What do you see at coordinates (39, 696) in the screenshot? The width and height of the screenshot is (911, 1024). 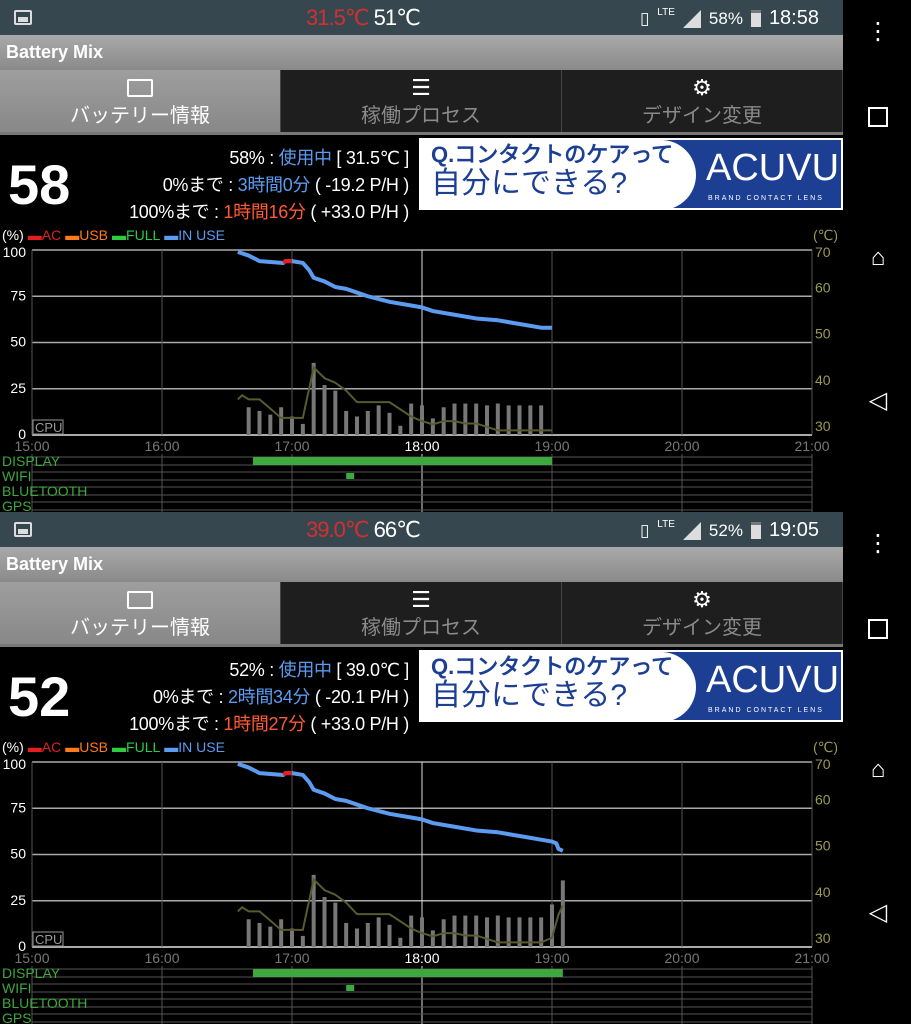 I see `battery-level: 52` at bounding box center [39, 696].